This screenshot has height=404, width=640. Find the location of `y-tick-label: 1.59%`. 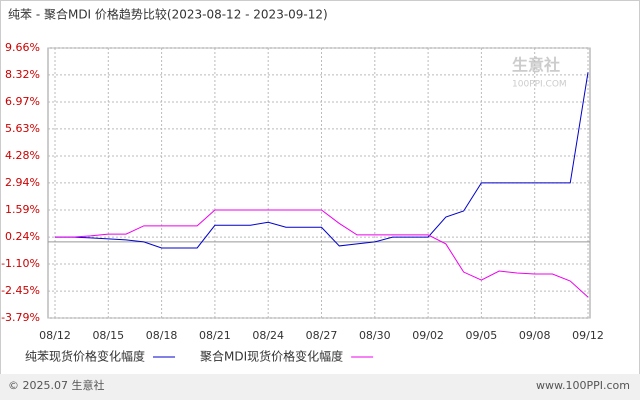

y-tick-label: 1.59% is located at coordinates (22, 209).